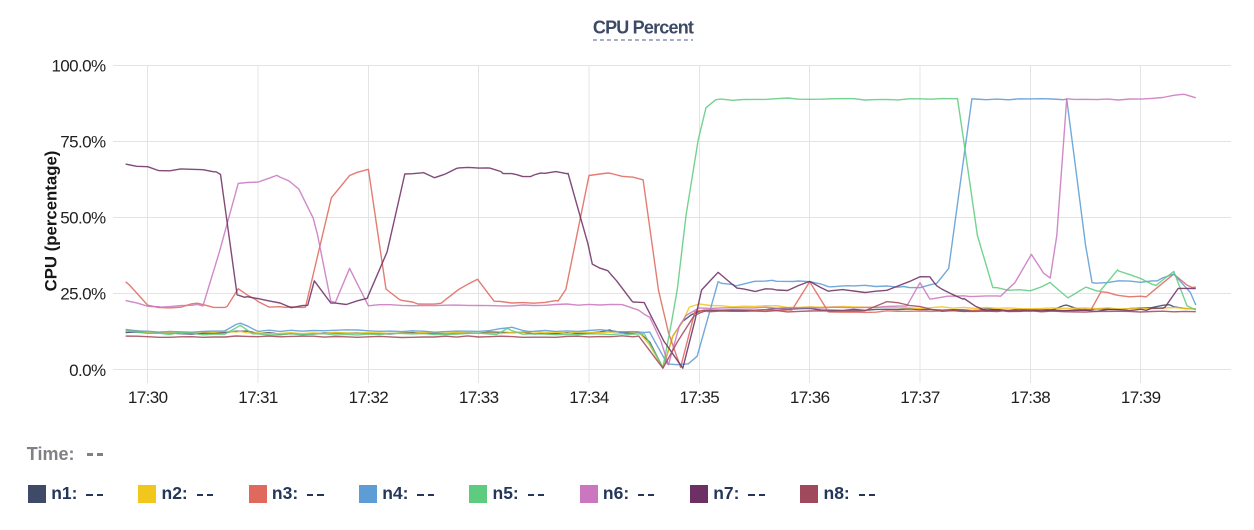 The height and width of the screenshot is (530, 1254). Describe the element at coordinates (1031, 397) in the screenshot. I see `svg-text: 17:38` at that location.